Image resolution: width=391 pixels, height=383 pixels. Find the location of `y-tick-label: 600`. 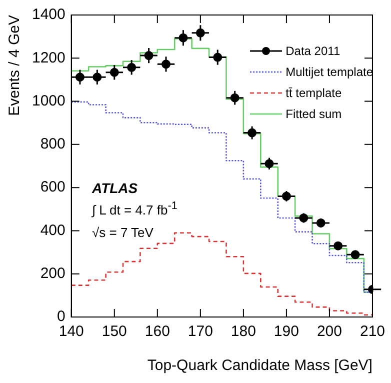

y-tick-label: 600 is located at coordinates (53, 187).